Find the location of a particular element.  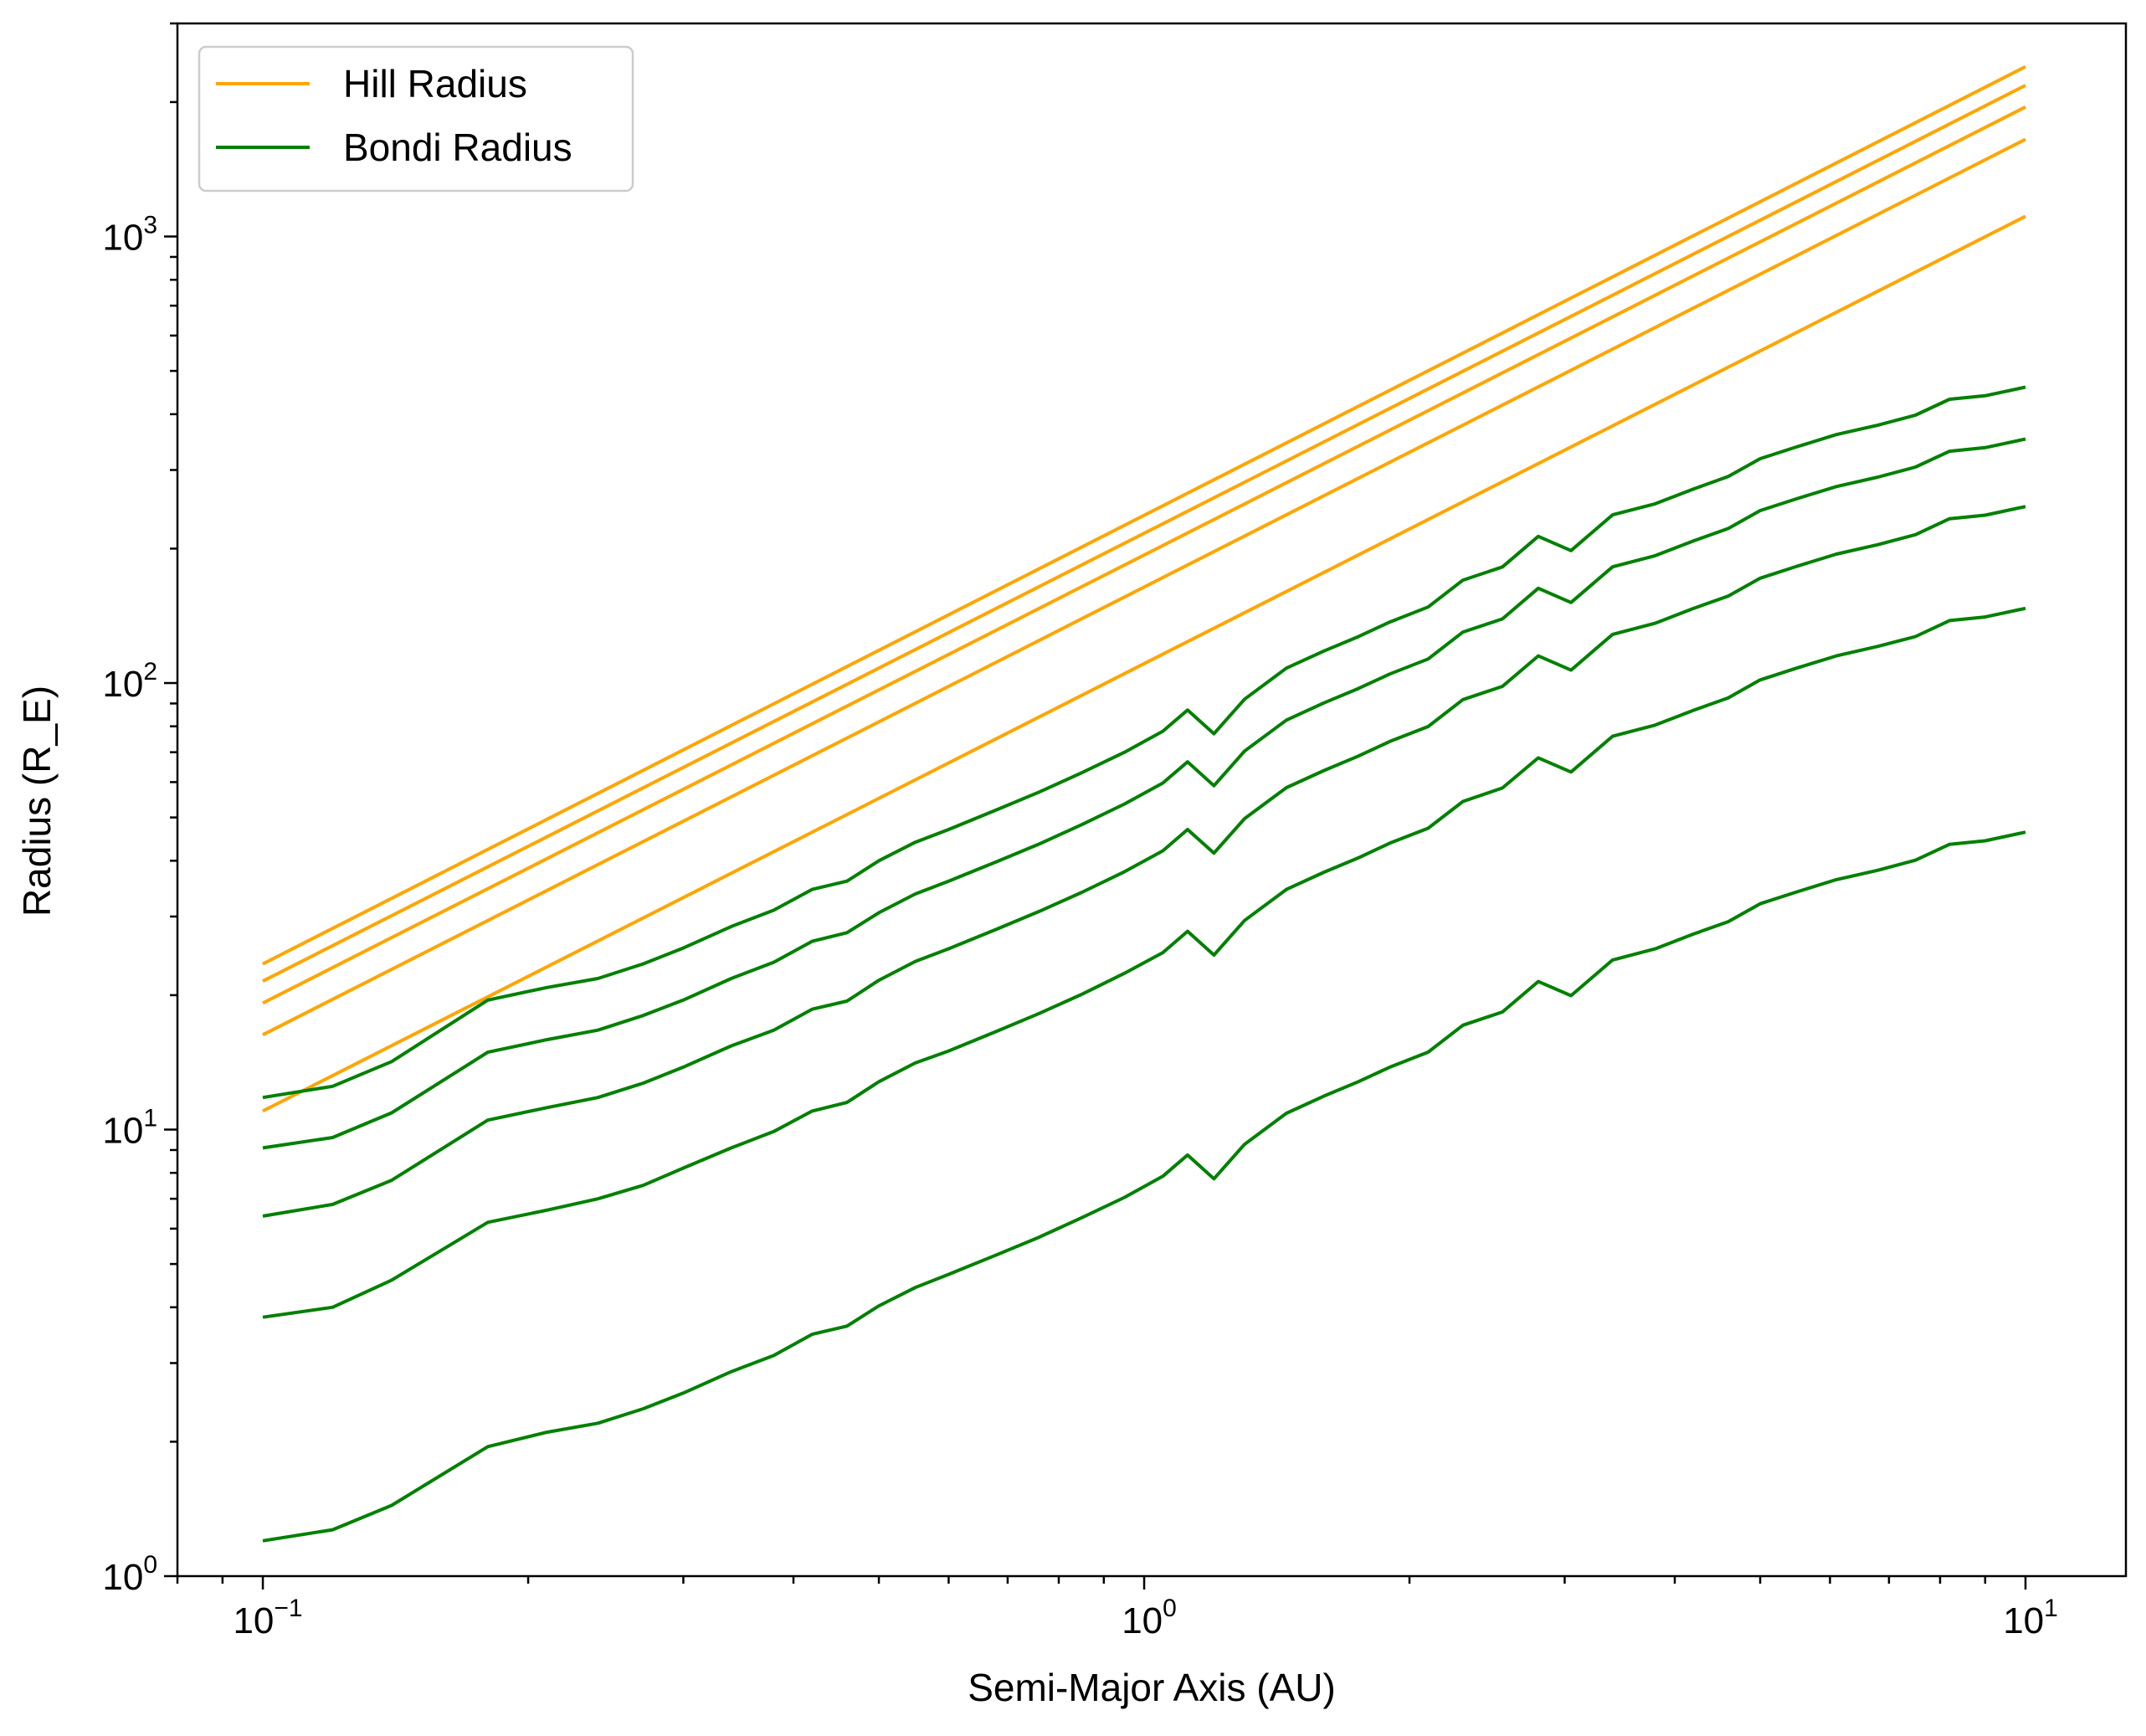

y-tick-label: 10⁰ is located at coordinates (129, 1574).